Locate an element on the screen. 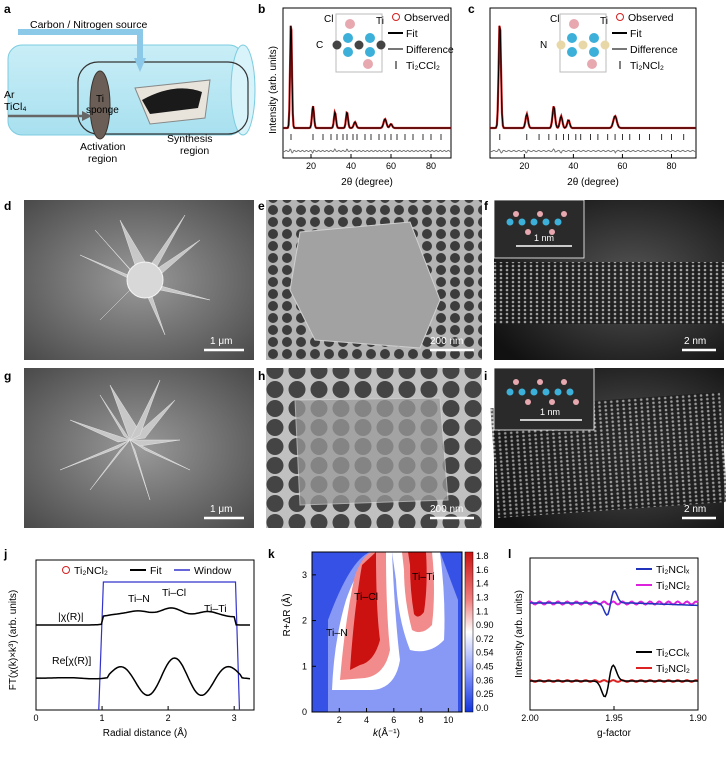  colorbar-tick-label: 0.90 is located at coordinates (485, 625).